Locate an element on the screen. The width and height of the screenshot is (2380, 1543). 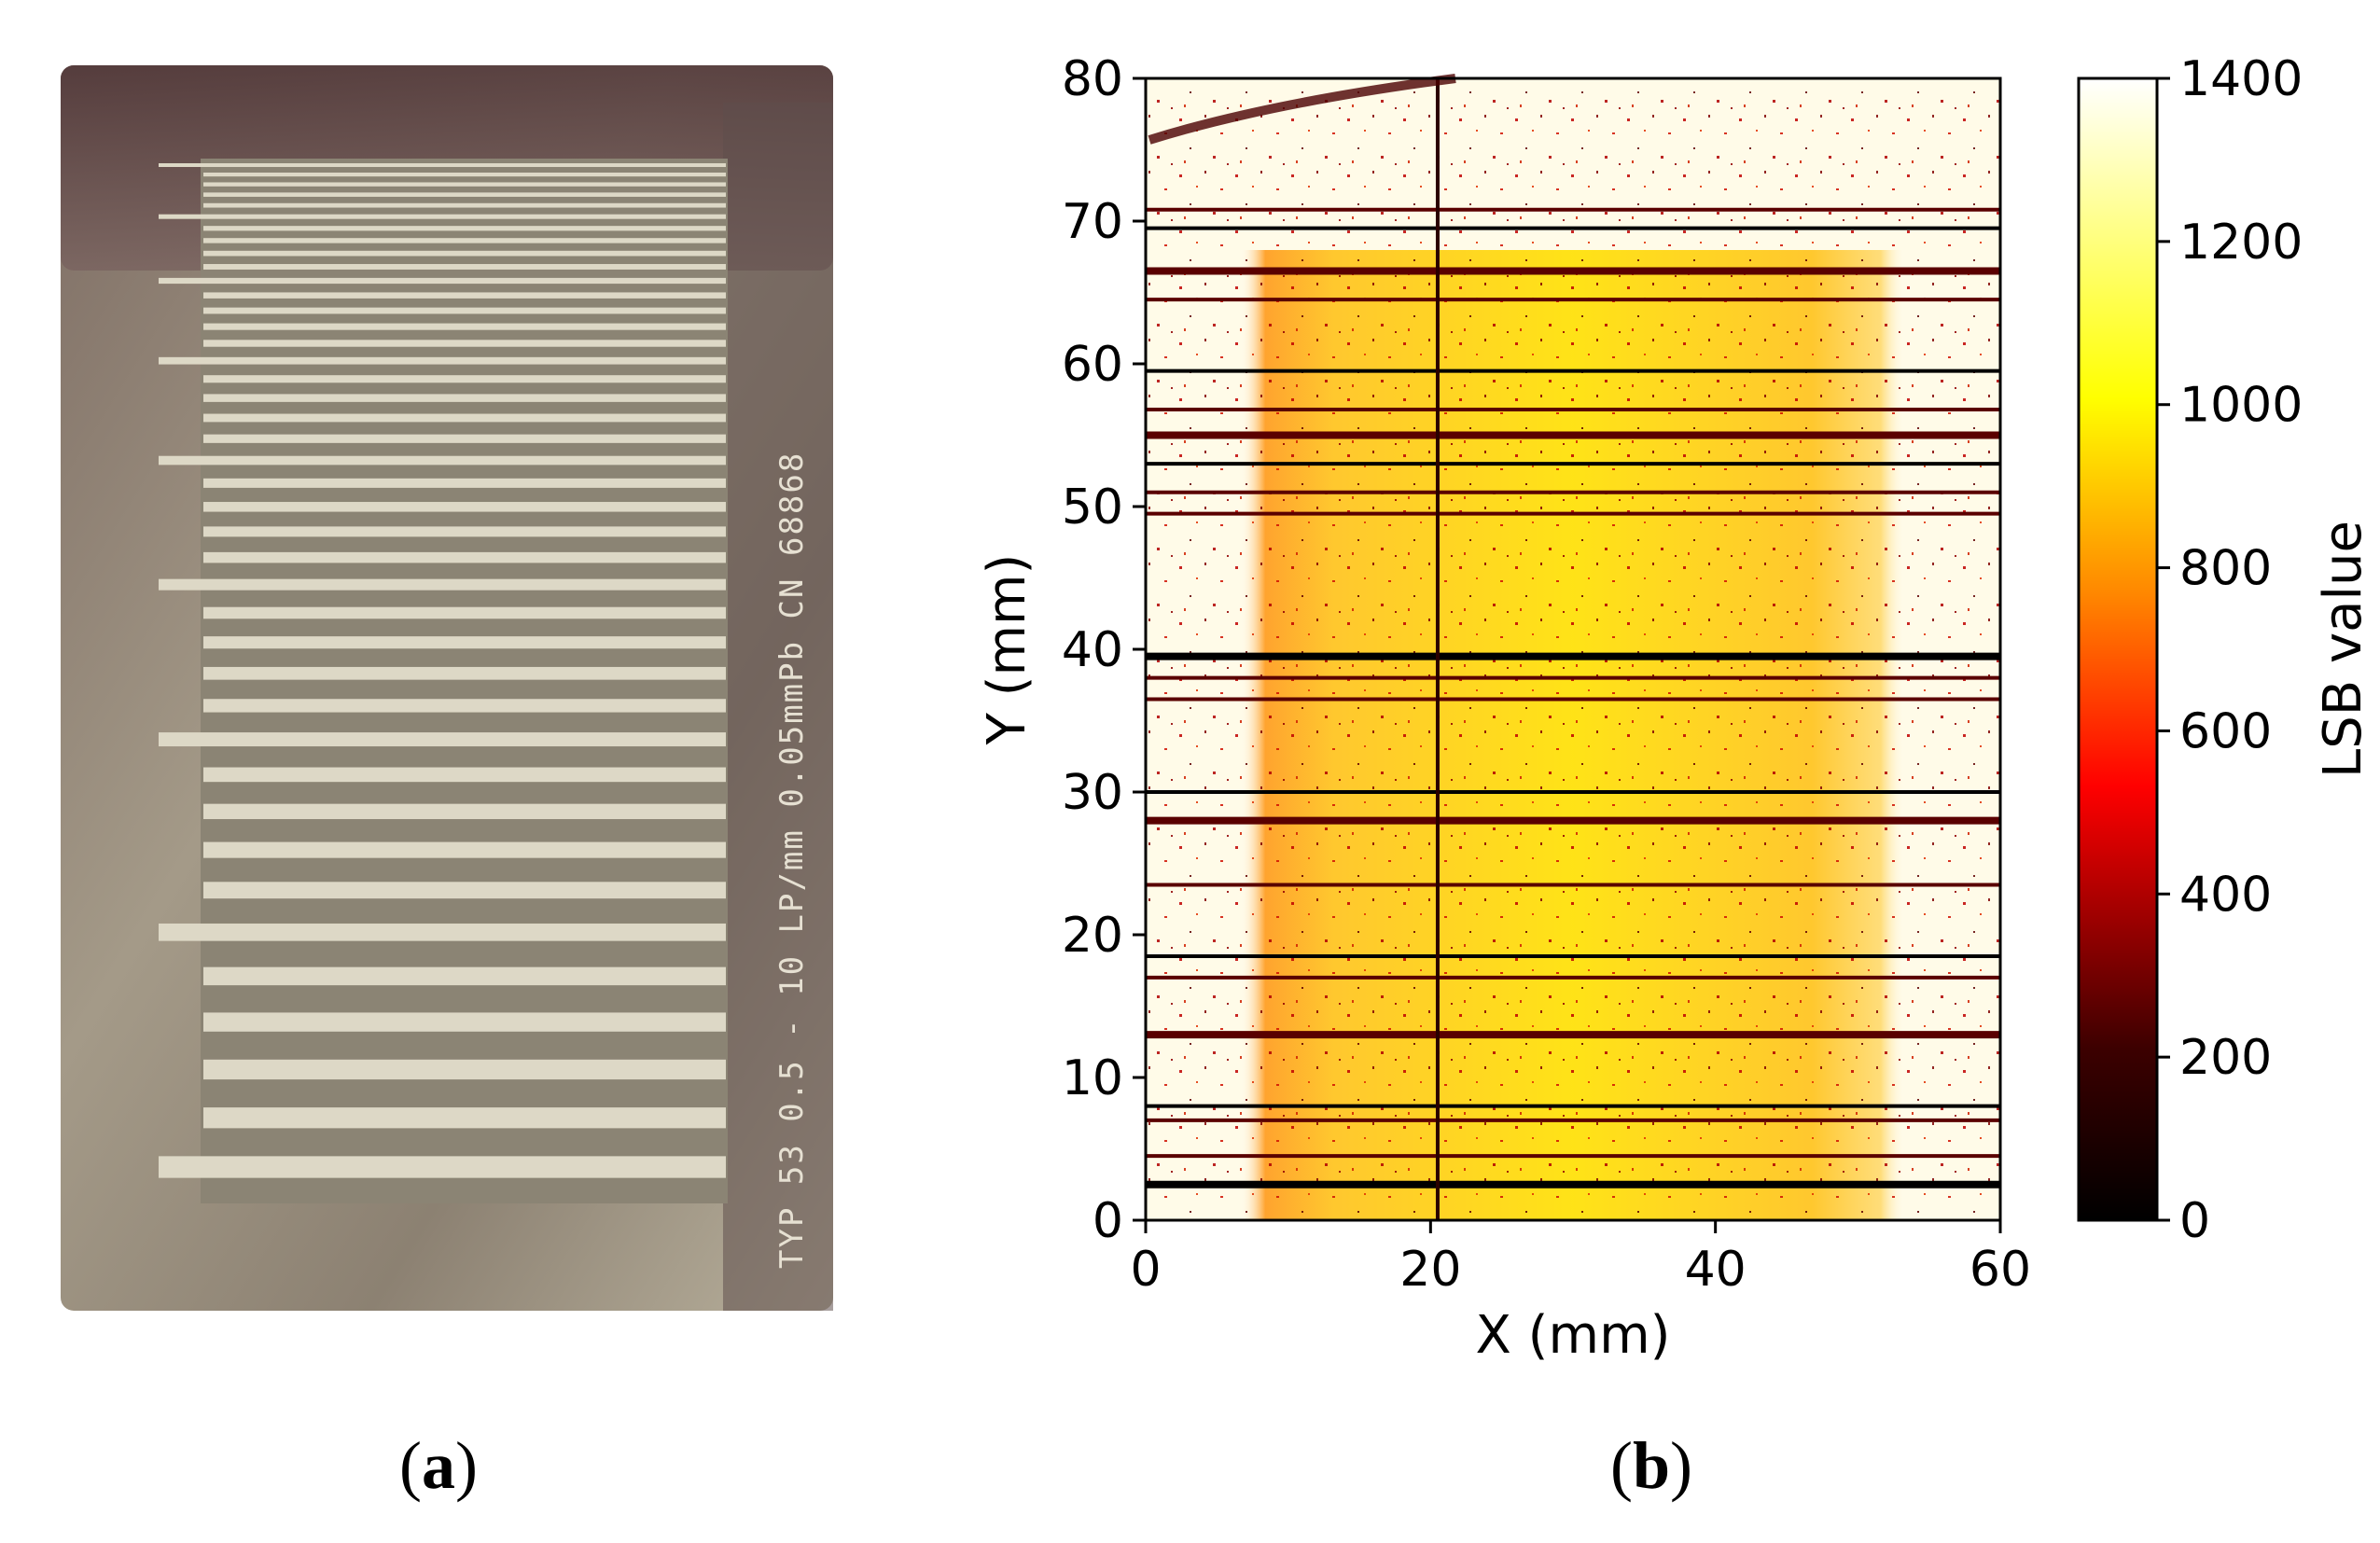
colorbar-tick-label: 600 is located at coordinates (2225, 731).